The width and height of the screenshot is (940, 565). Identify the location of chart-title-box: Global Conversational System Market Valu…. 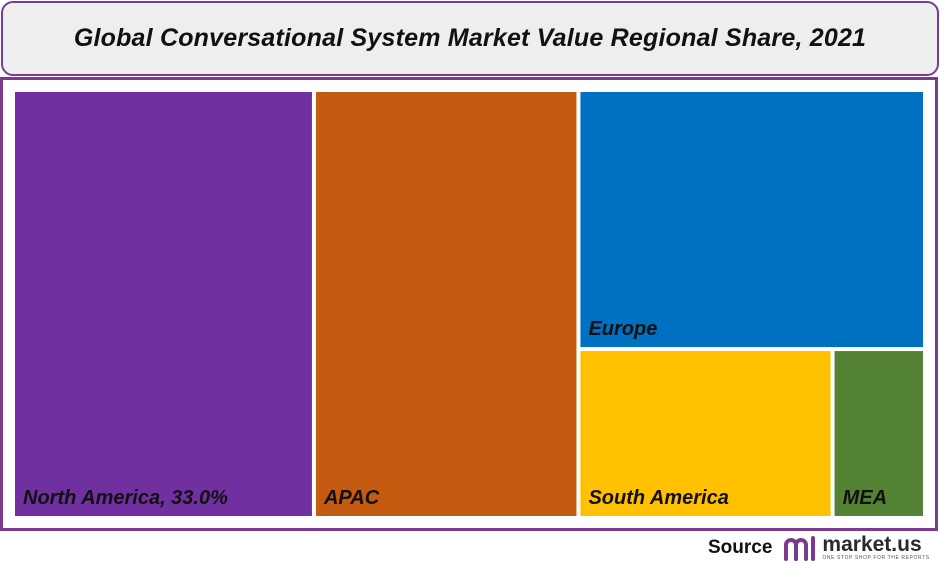
(470, 38).